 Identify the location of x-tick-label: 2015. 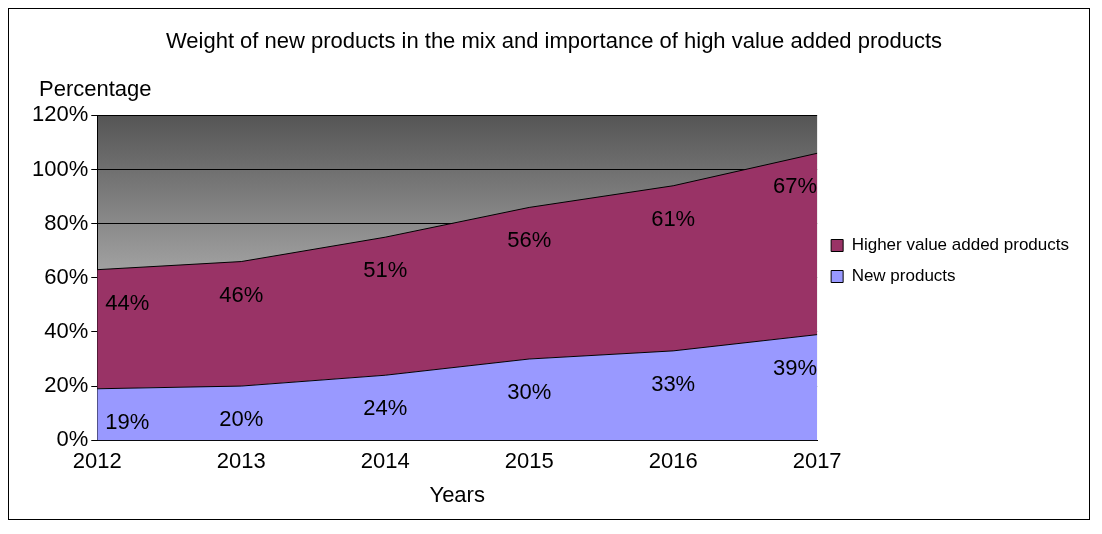
(529, 461).